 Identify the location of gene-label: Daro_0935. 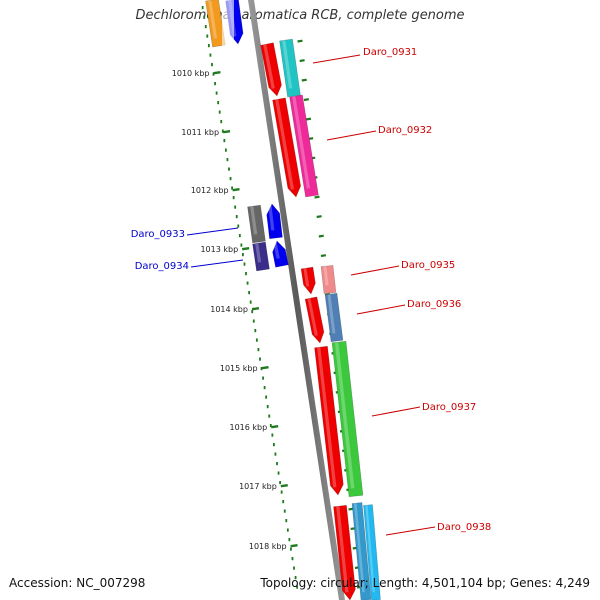
(428, 265).